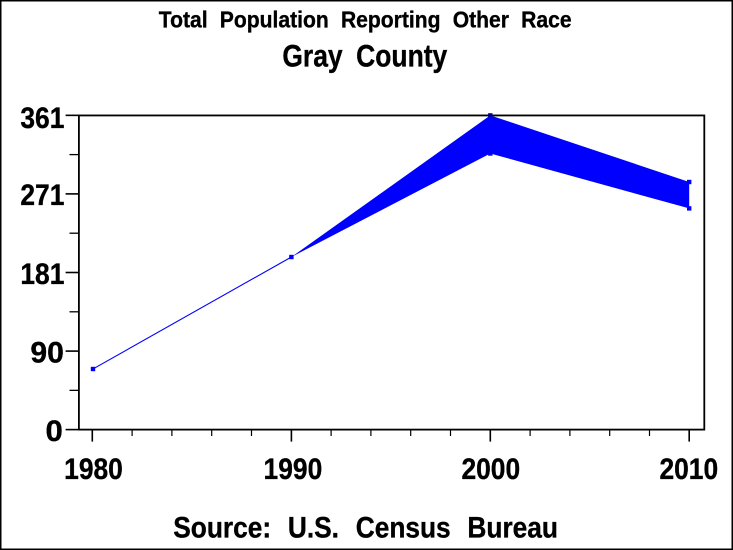 The height and width of the screenshot is (550, 733). I want to click on svg-text: Source: U.S. Census Bureau, so click(365, 527).